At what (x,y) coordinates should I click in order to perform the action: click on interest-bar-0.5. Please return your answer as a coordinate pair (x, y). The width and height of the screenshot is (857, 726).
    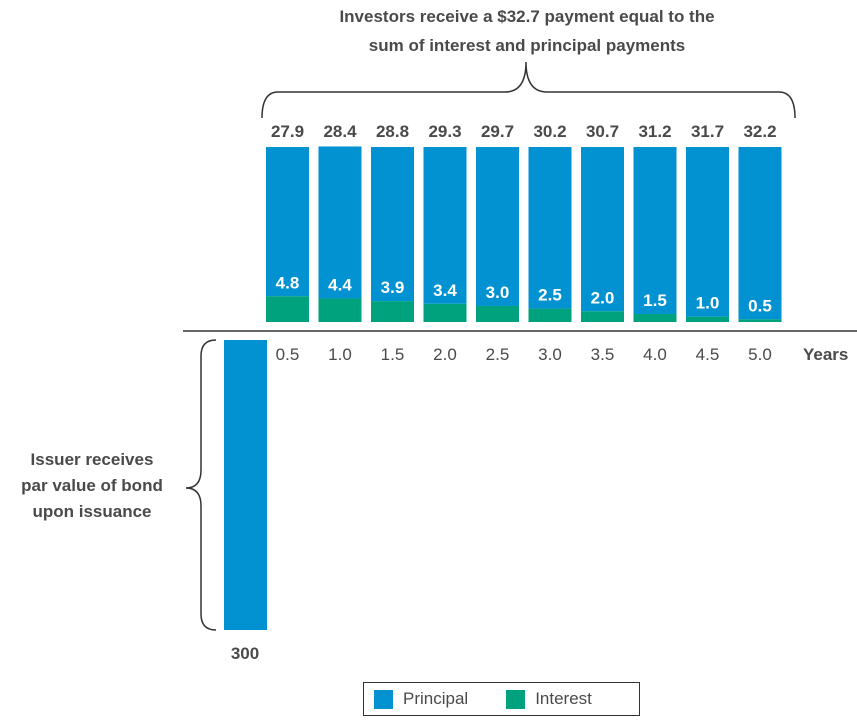
    Looking at the image, I should click on (287, 309).